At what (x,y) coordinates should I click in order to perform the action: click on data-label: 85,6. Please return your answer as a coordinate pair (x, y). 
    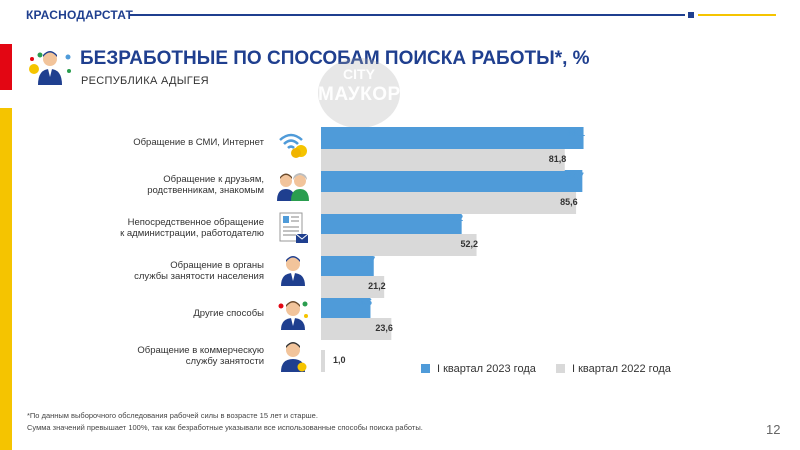
    Looking at the image, I should click on (569, 202).